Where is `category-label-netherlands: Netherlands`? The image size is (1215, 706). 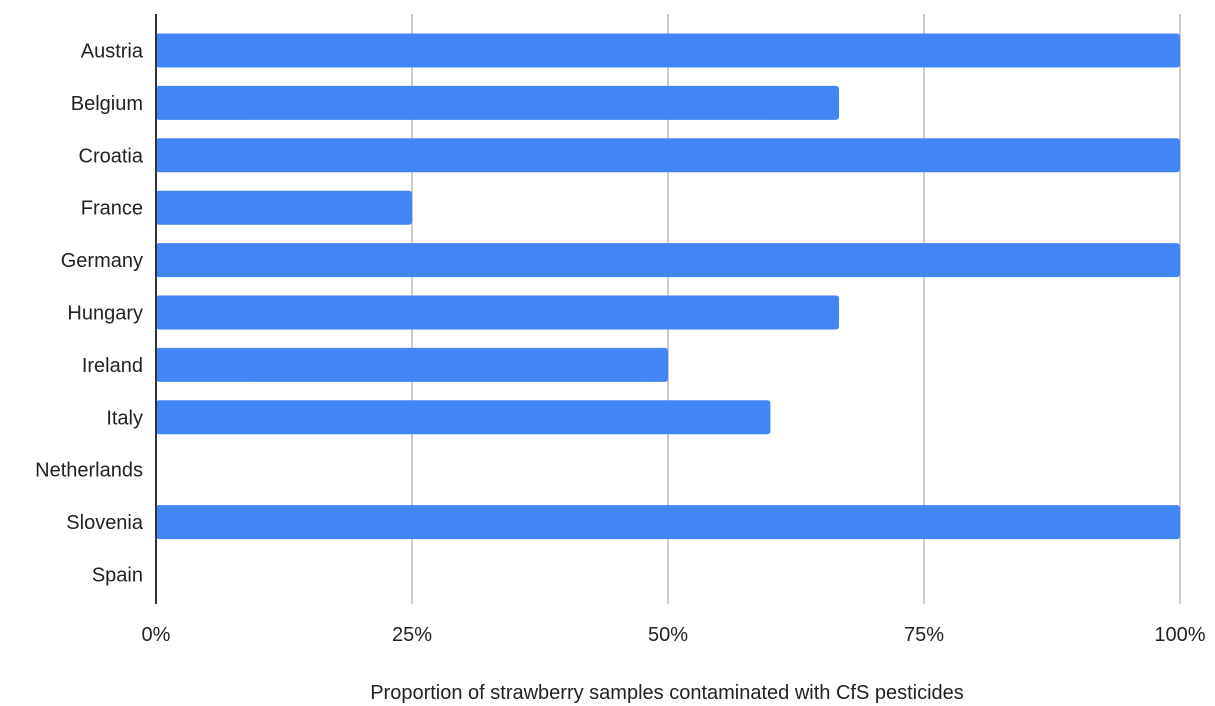
category-label-netherlands: Netherlands is located at coordinates (89, 471).